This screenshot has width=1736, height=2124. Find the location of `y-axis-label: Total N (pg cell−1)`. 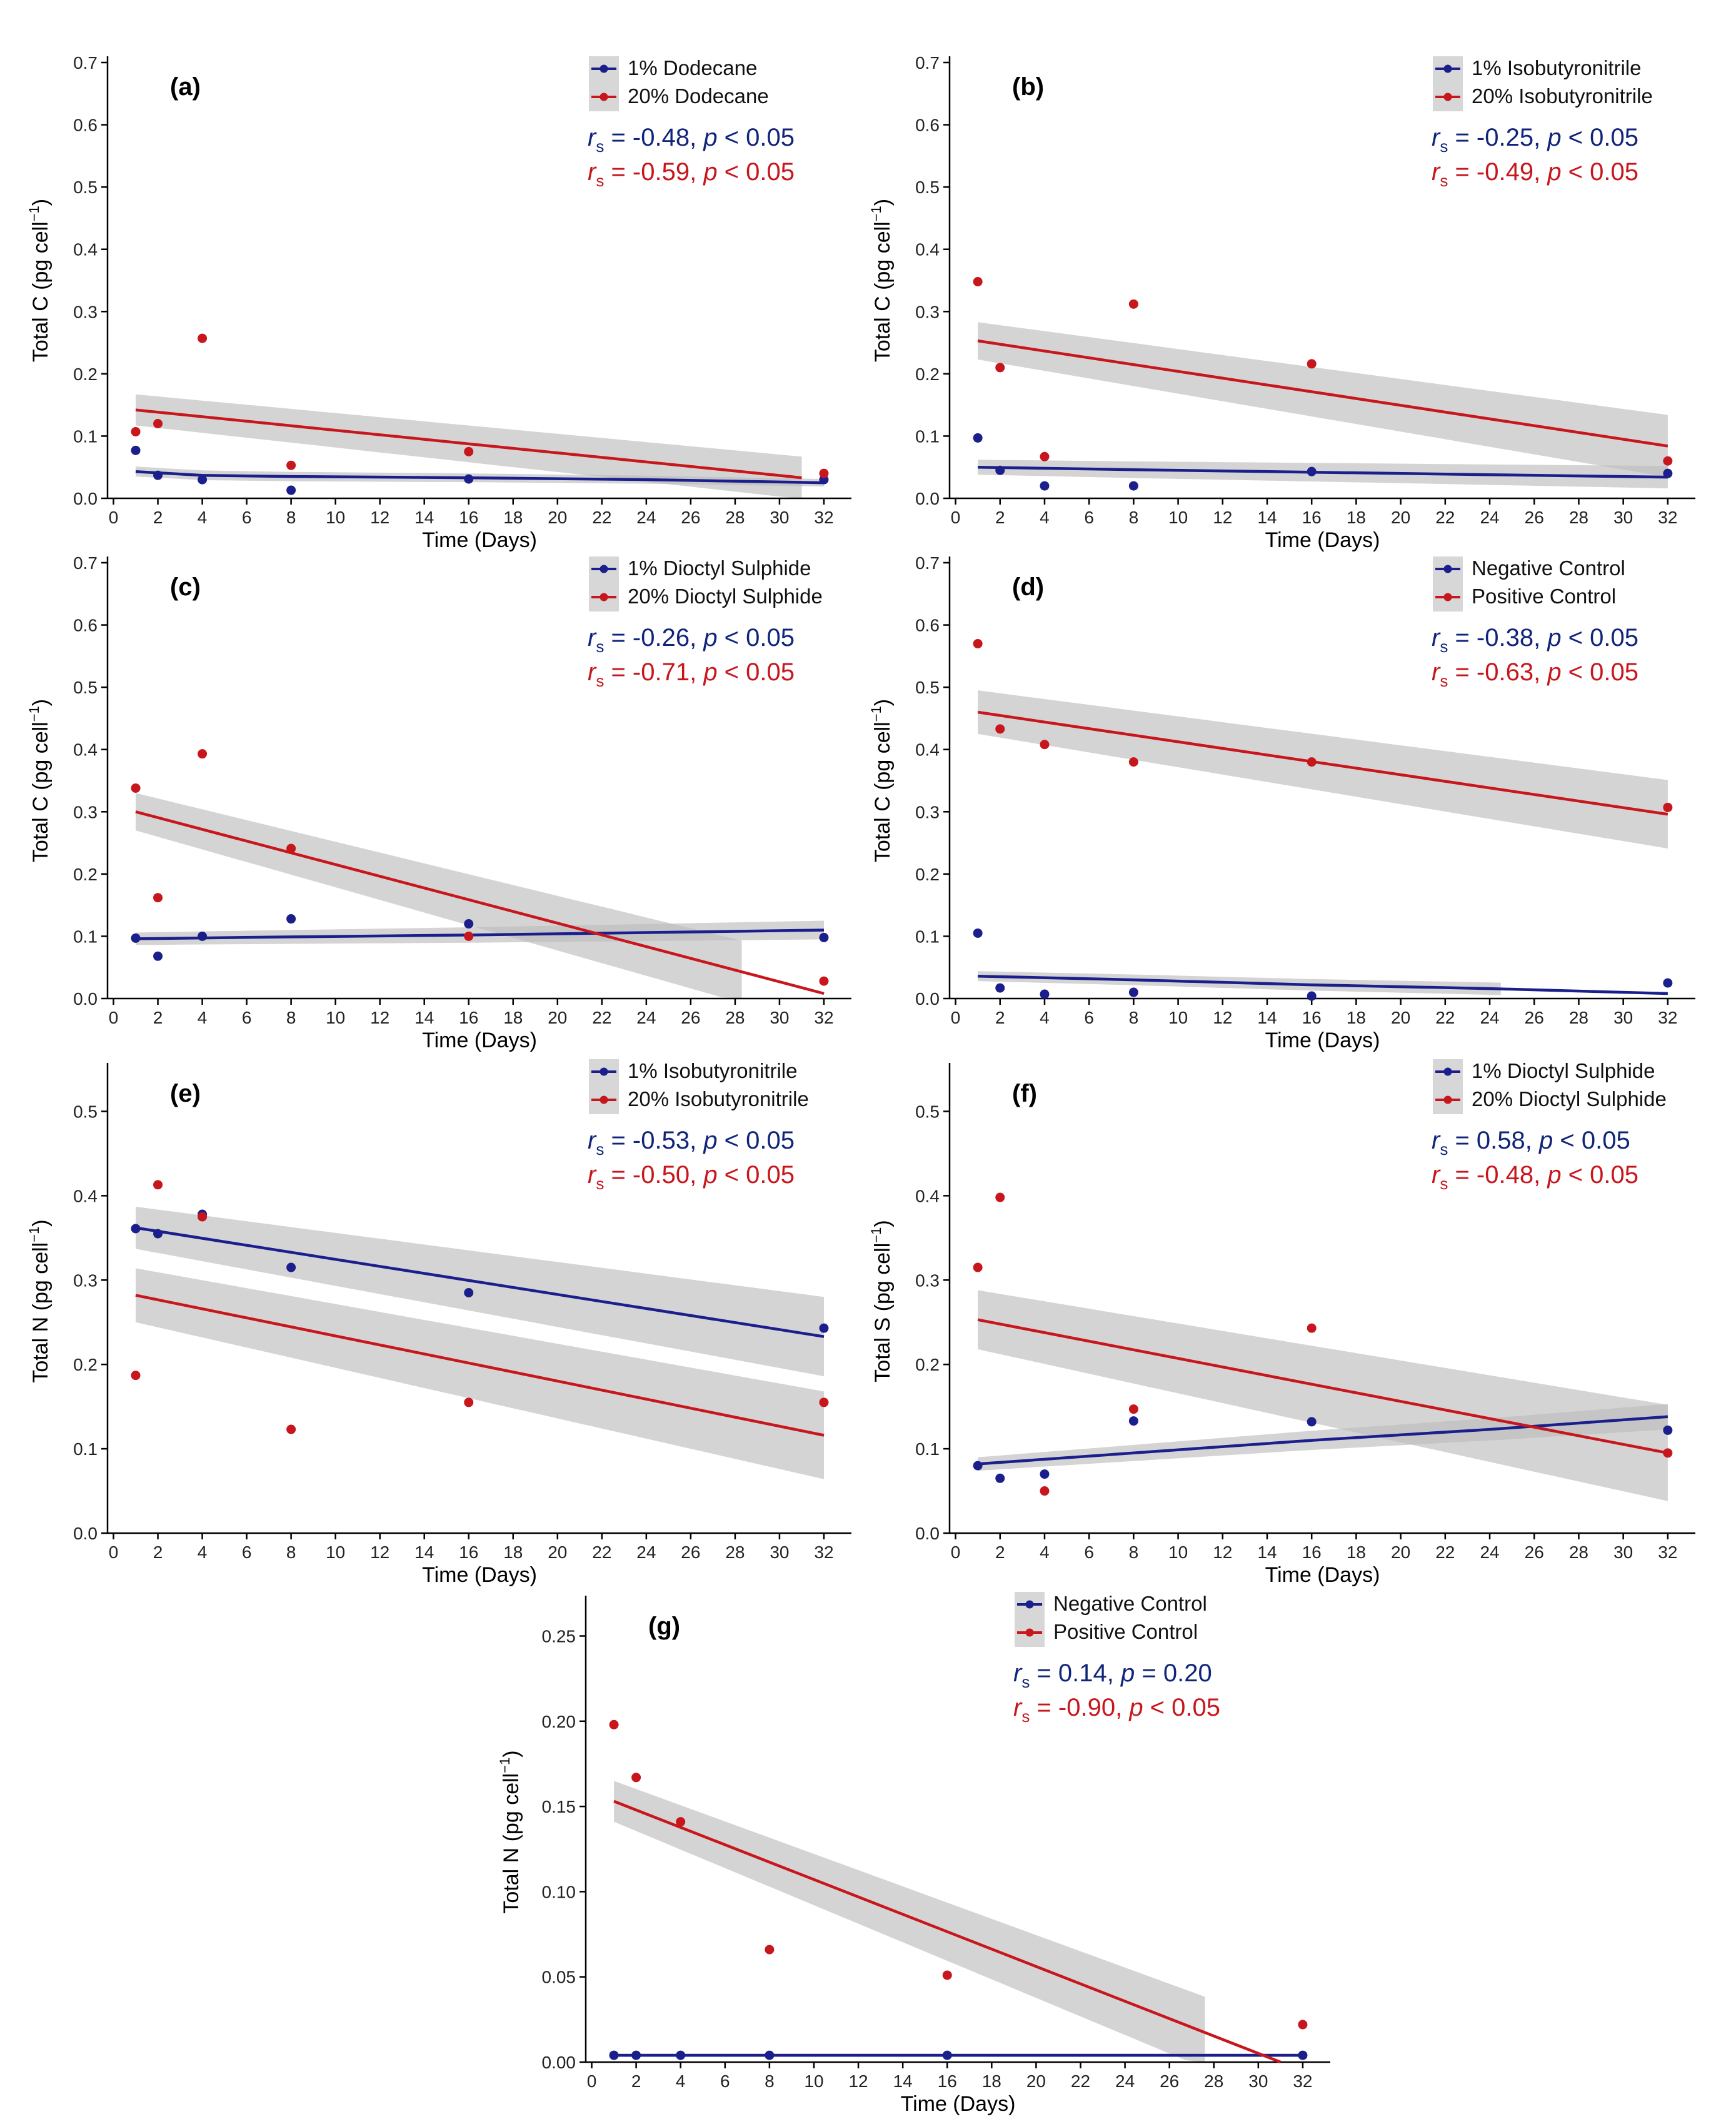

y-axis-label: Total N (pg cell−1) is located at coordinates (510, 1831).